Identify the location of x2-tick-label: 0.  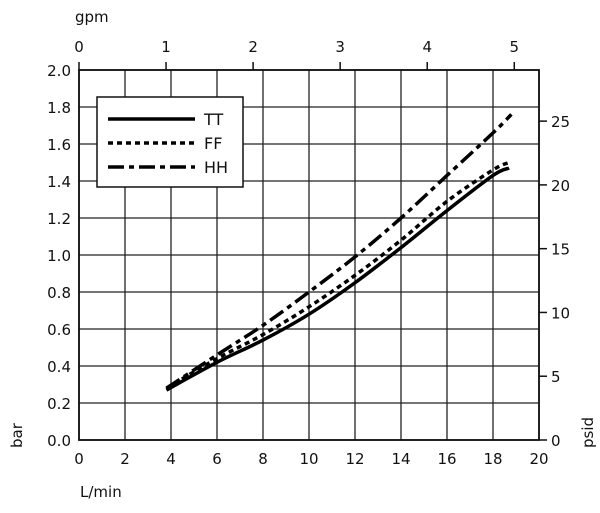
(79, 47).